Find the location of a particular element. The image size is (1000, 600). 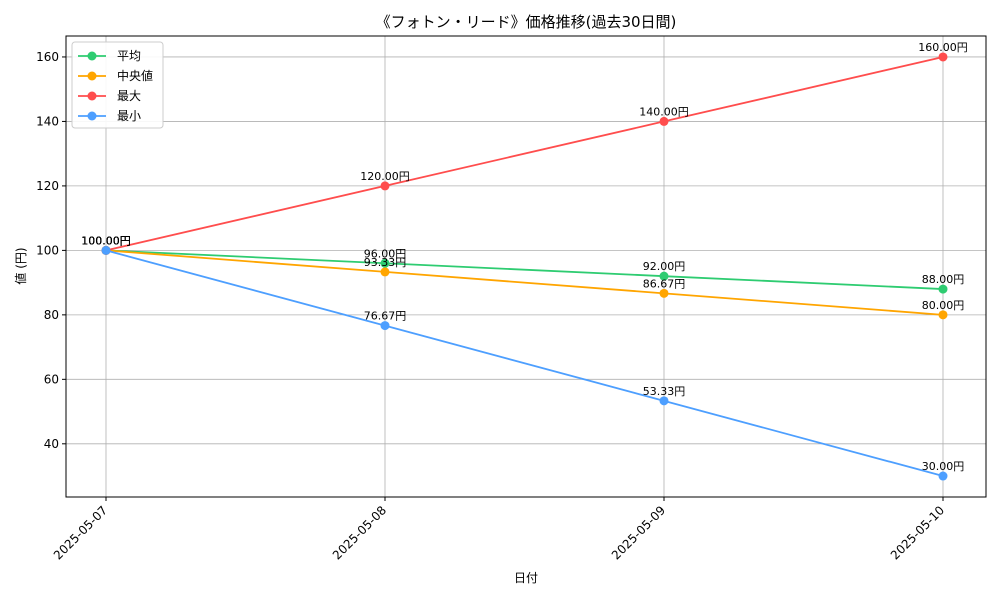

y-axis-label: 値 (円) is located at coordinates (20, 265).